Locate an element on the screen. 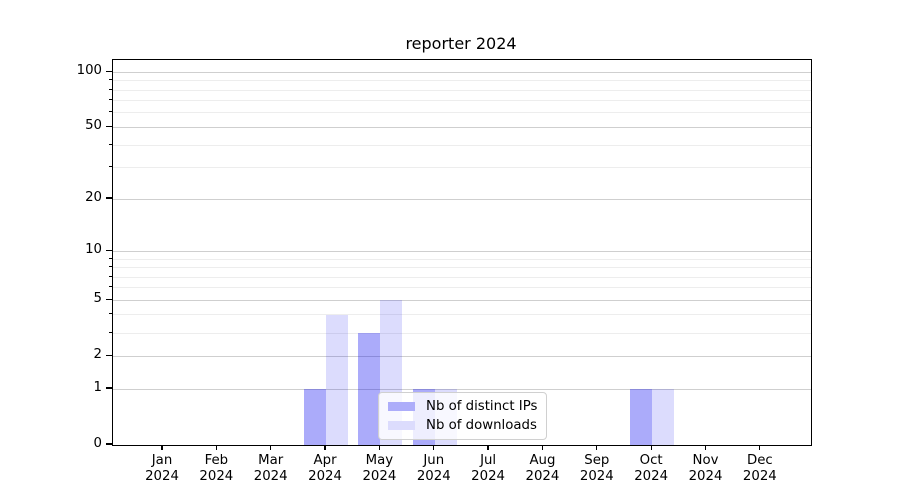  legend-label-downloads: Nb of downloads is located at coordinates (481, 425).